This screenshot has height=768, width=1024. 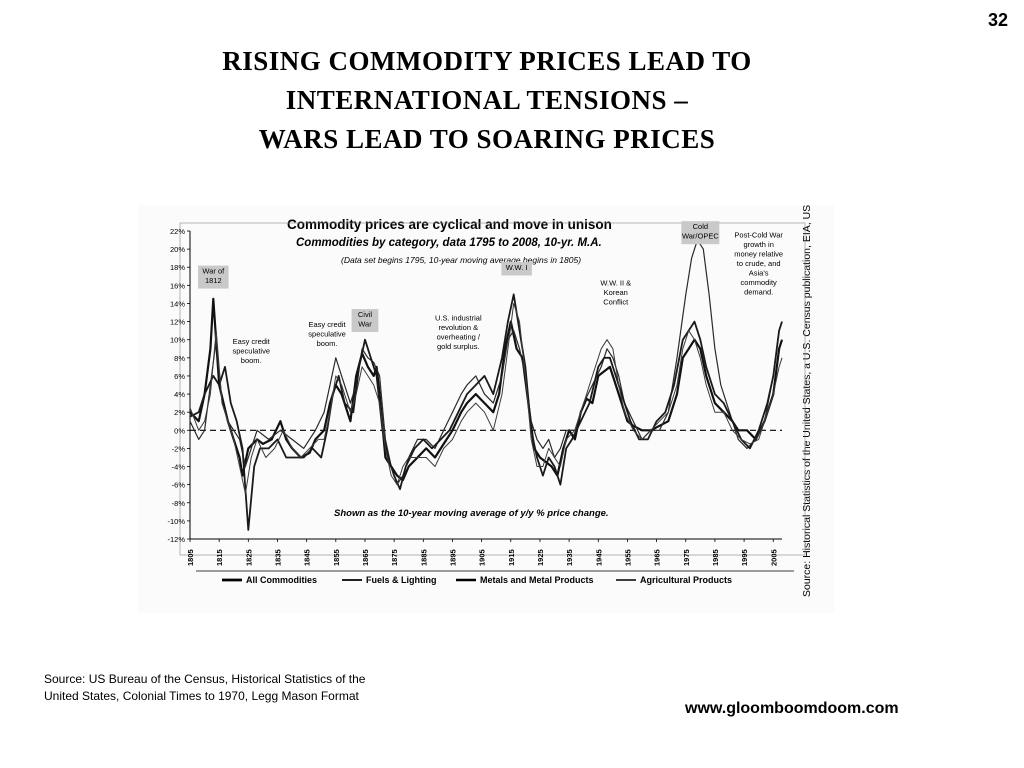 What do you see at coordinates (569, 557) in the screenshot?
I see `x-tick-label: 1935` at bounding box center [569, 557].